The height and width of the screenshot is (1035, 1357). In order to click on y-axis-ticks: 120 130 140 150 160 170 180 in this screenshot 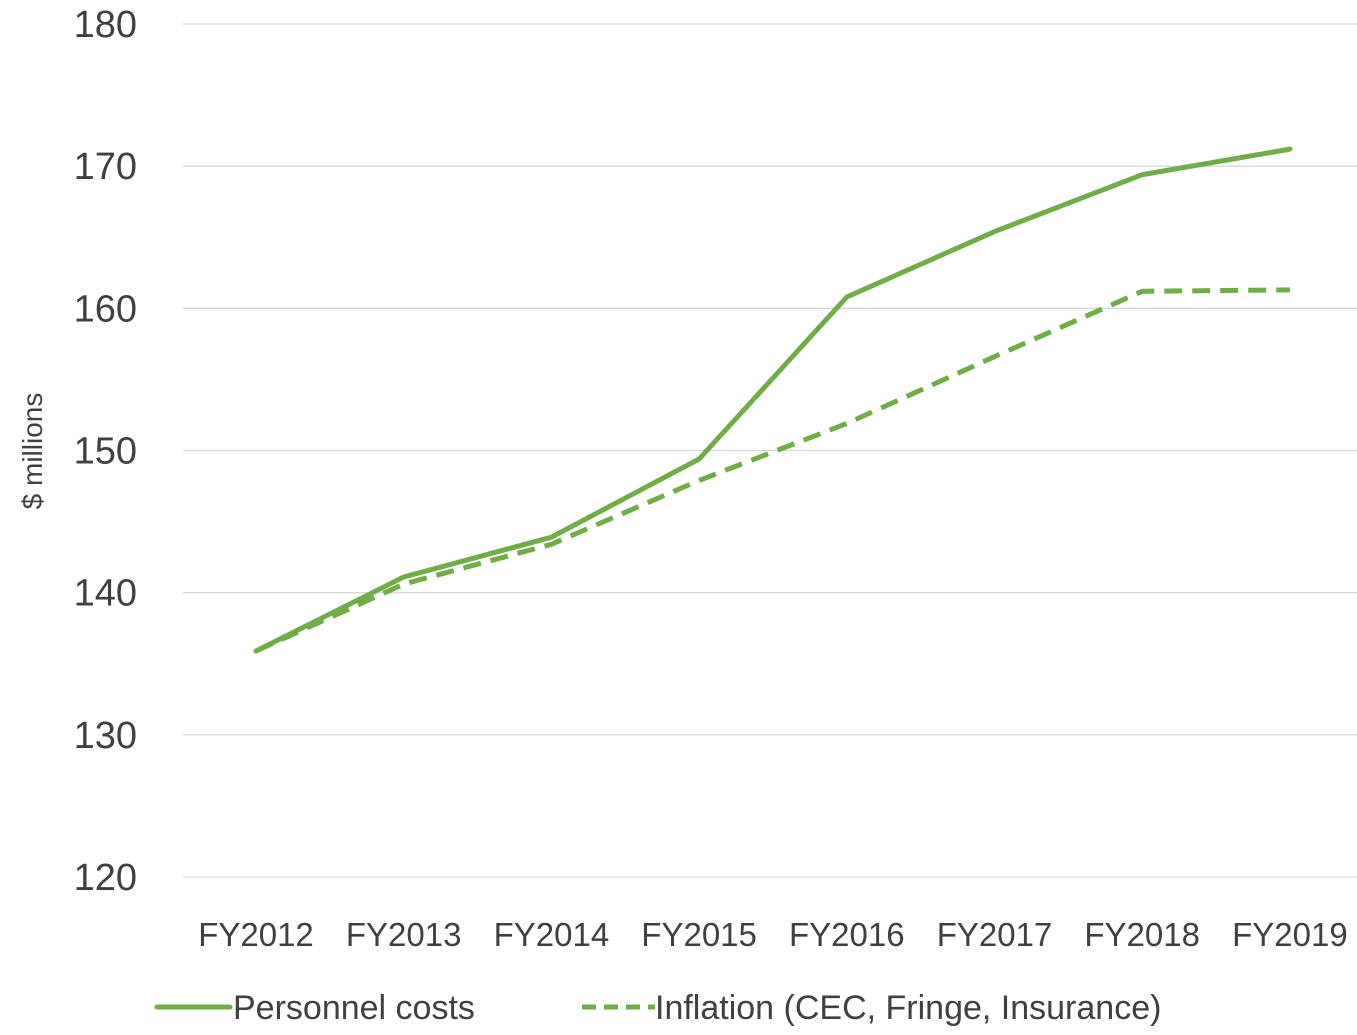, I will do `click(105, 451)`.